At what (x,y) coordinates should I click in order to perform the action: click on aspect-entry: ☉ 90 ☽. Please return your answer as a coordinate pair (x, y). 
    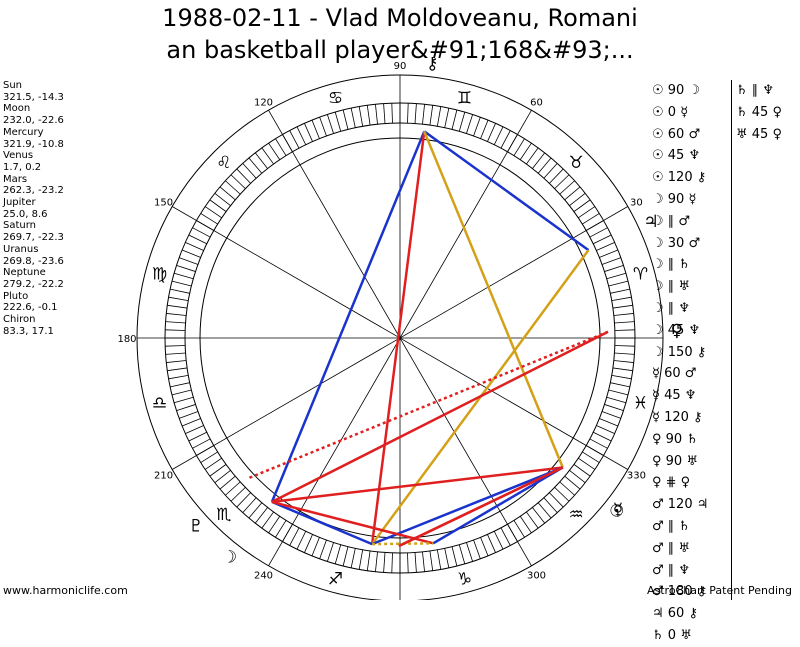
    Looking at the image, I should click on (676, 90).